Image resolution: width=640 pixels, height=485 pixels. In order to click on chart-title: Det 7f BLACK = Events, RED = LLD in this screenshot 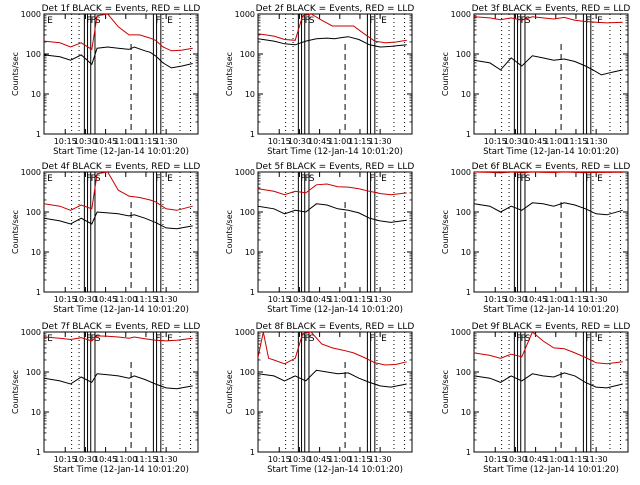, I will do `click(121, 327)`.